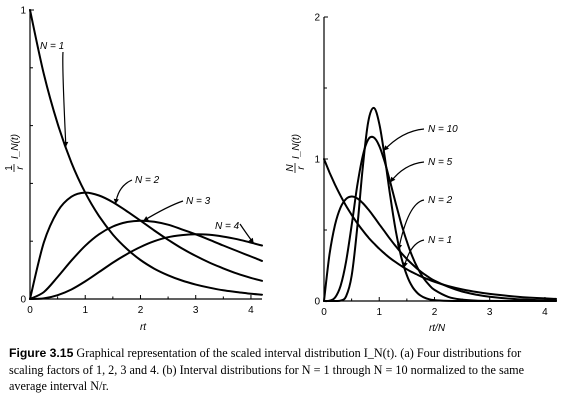 The image size is (563, 402). I want to click on panel-b-y-frac-top: N, so click(290, 168).